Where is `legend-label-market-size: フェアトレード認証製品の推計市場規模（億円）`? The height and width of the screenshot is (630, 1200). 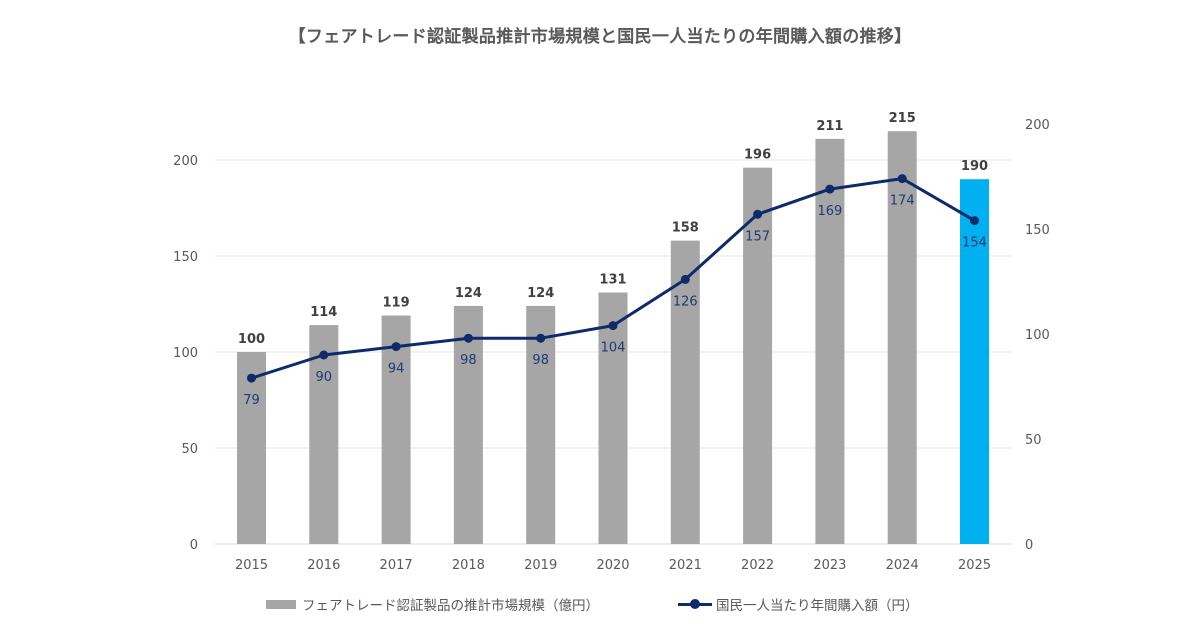
legend-label-market-size: フェアトレード認証製品の推計市場規模（億円） is located at coordinates (450, 606).